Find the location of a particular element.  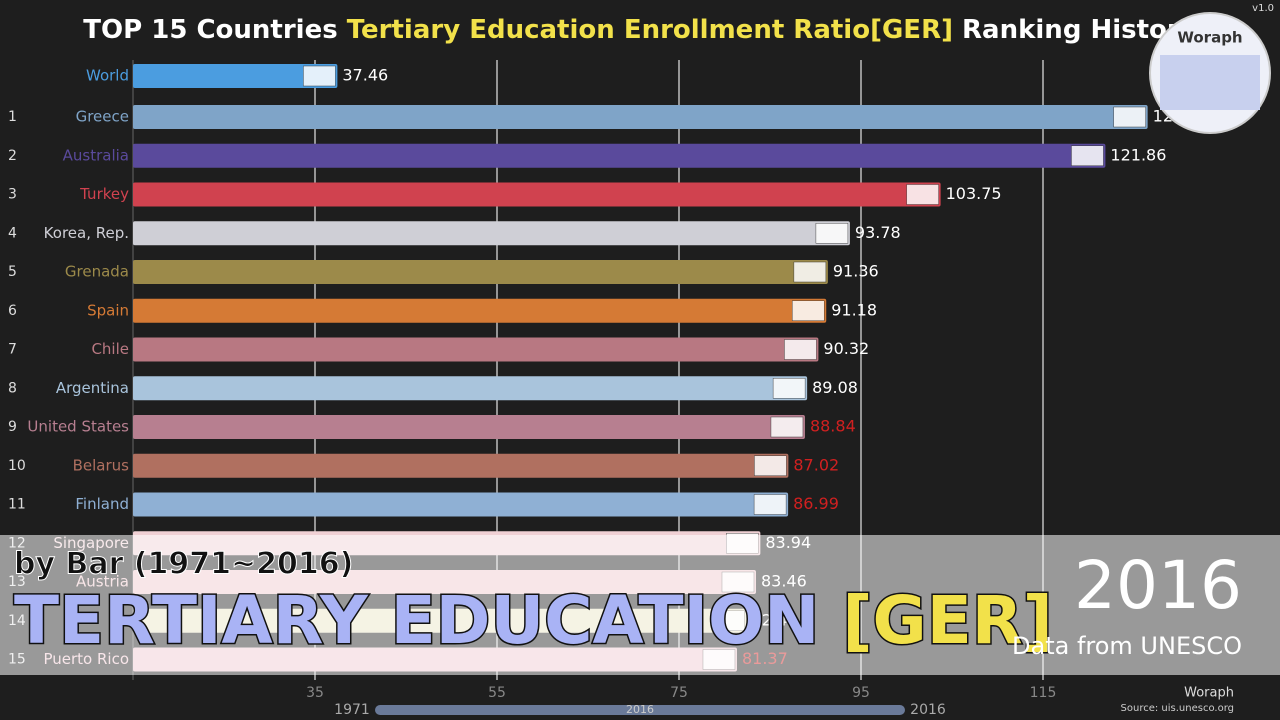

value-label: 91.18 is located at coordinates (854, 309).